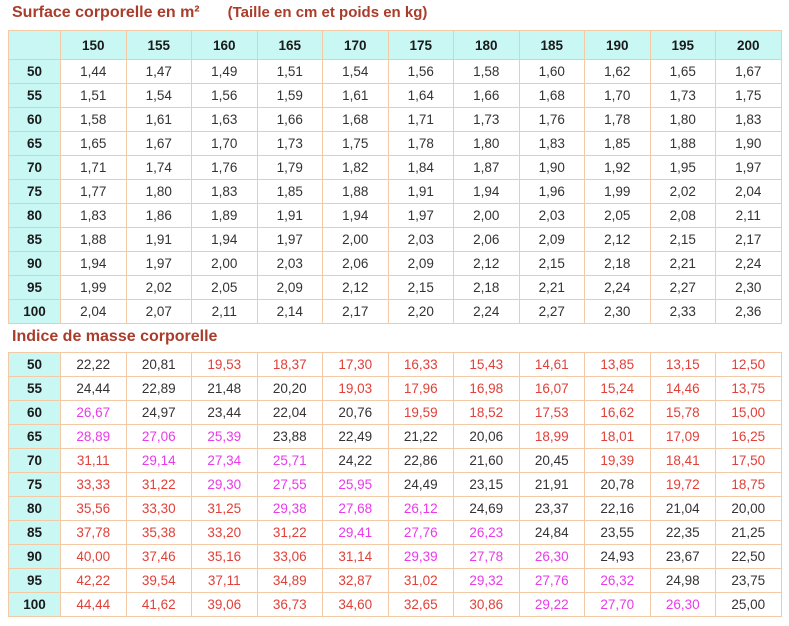  I want to click on bsa-cell: 1,90, so click(748, 143).